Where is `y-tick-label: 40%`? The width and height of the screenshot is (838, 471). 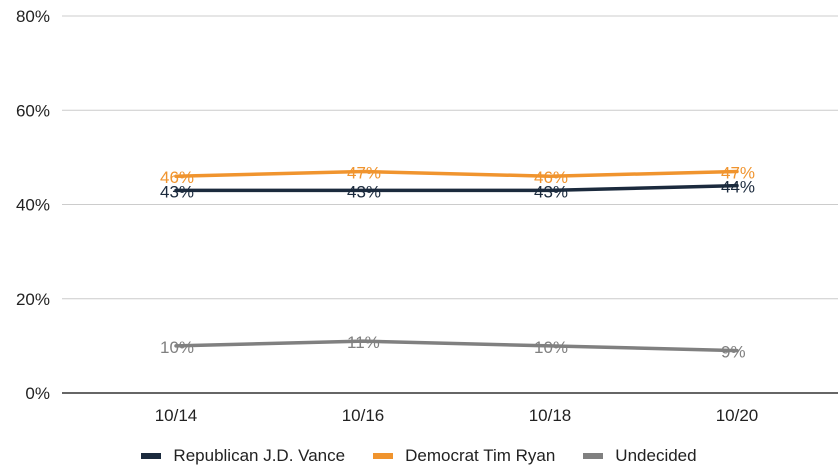 y-tick-label: 40% is located at coordinates (33, 205).